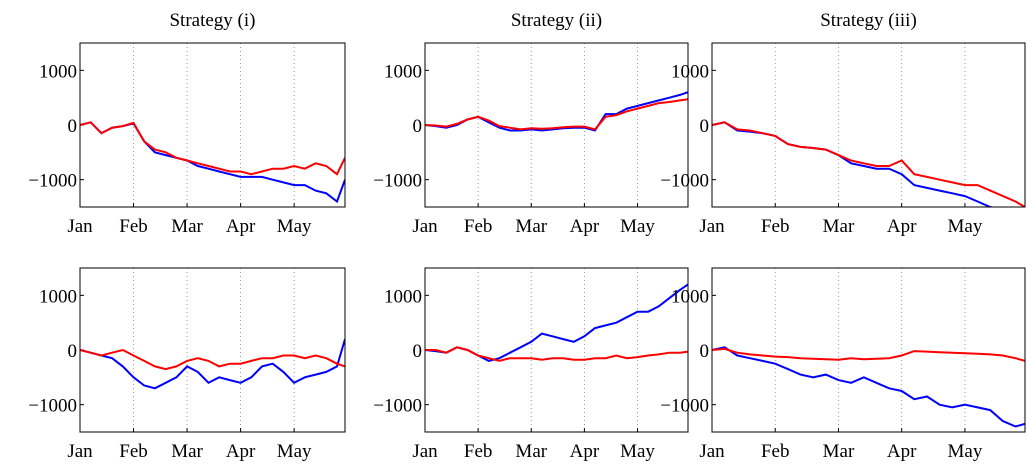  Describe the element at coordinates (868, 20) in the screenshot. I see `chart-title: Strategy (iii)` at that location.